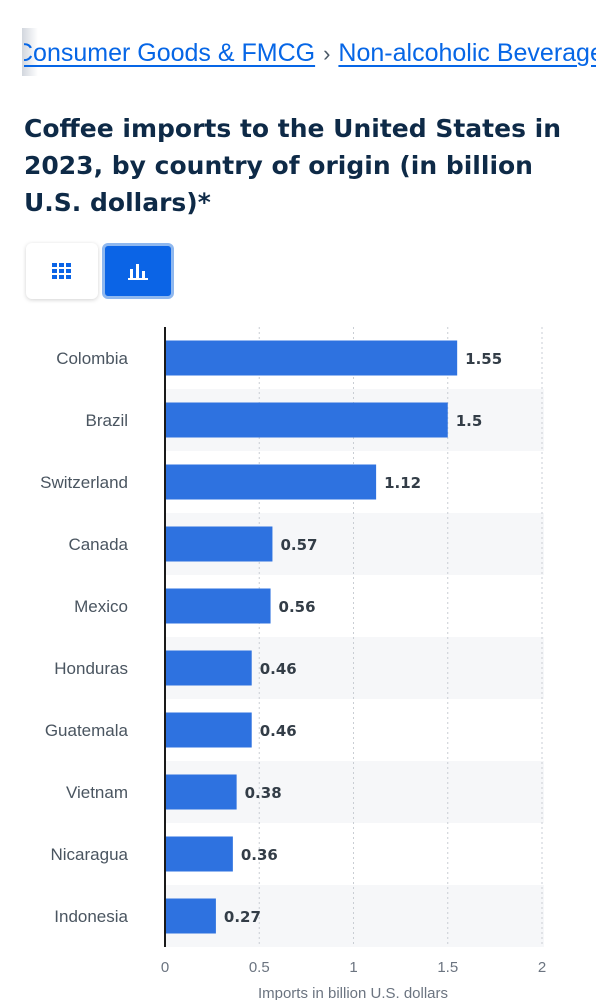  What do you see at coordinates (30, 52) in the screenshot?
I see `breadcrumb-fade` at bounding box center [30, 52].